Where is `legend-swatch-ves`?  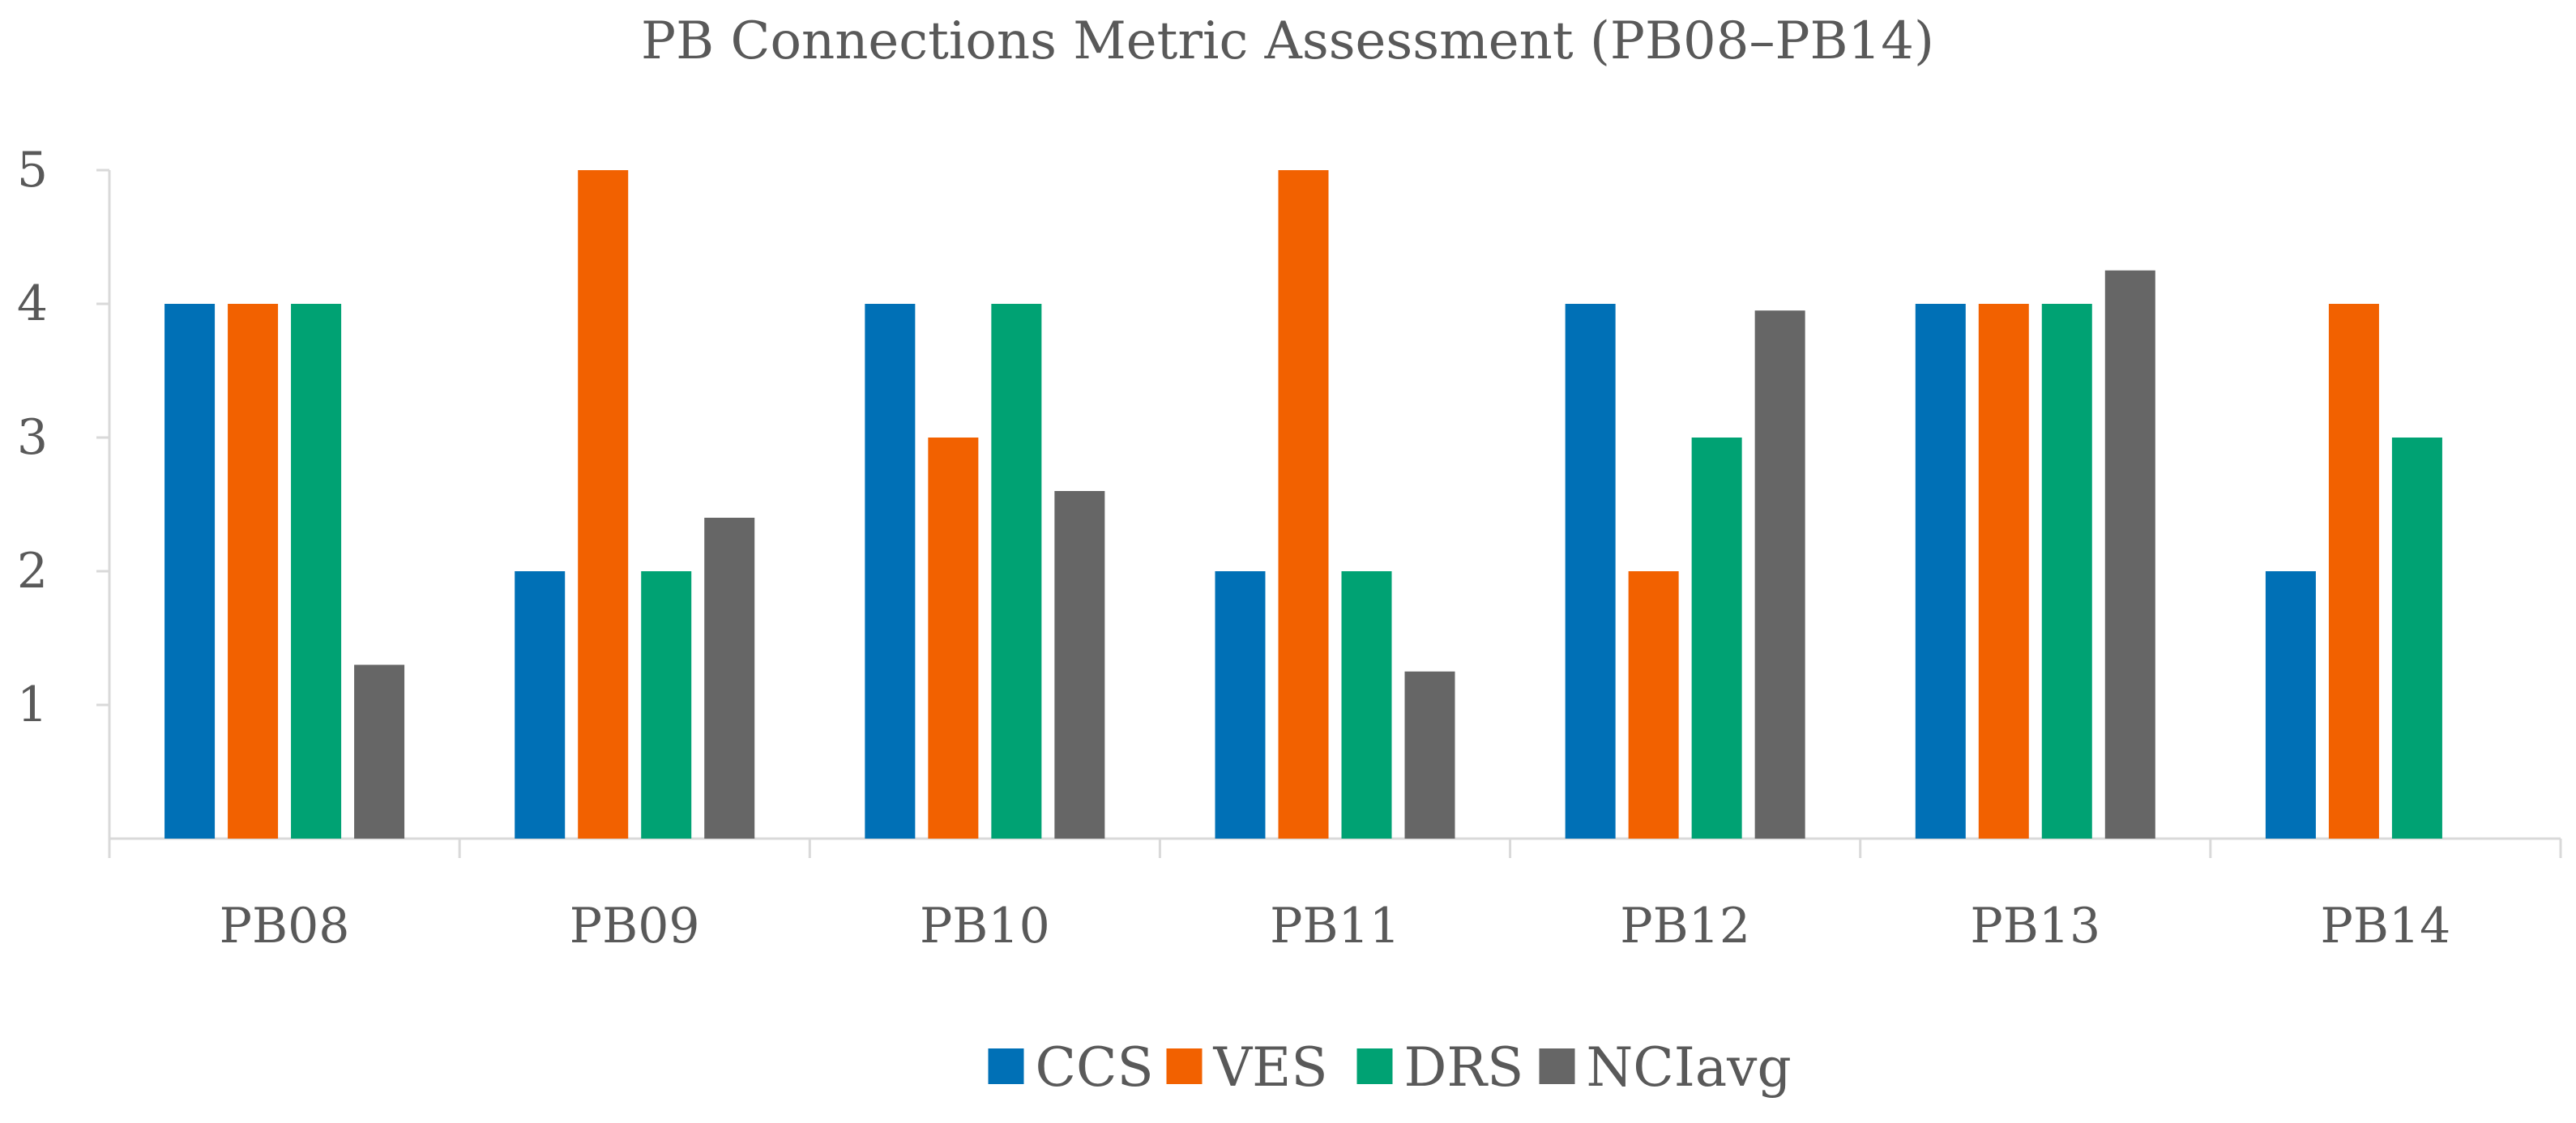 legend-swatch-ves is located at coordinates (1184, 1066).